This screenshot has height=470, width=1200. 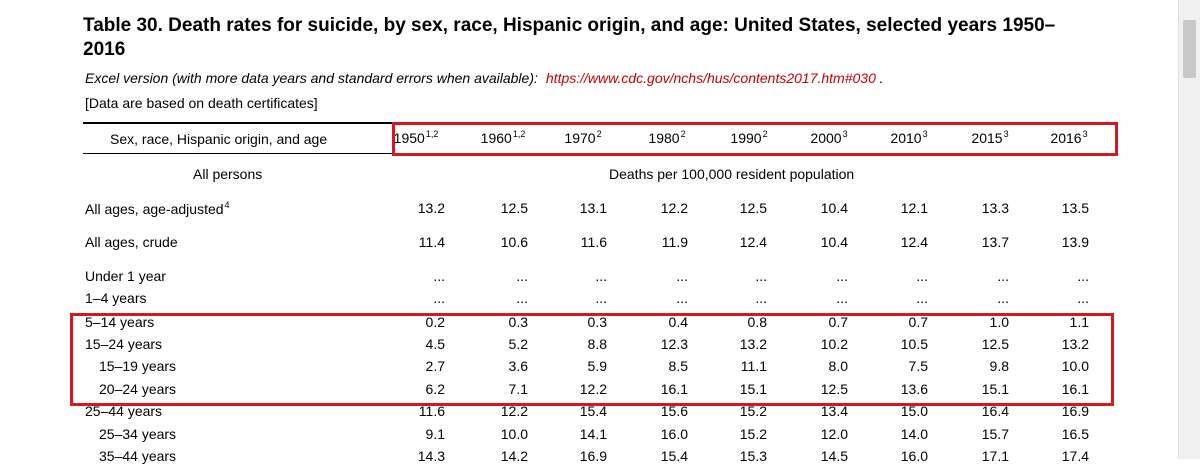 What do you see at coordinates (435, 389) in the screenshot?
I see `table-cell: 6.2` at bounding box center [435, 389].